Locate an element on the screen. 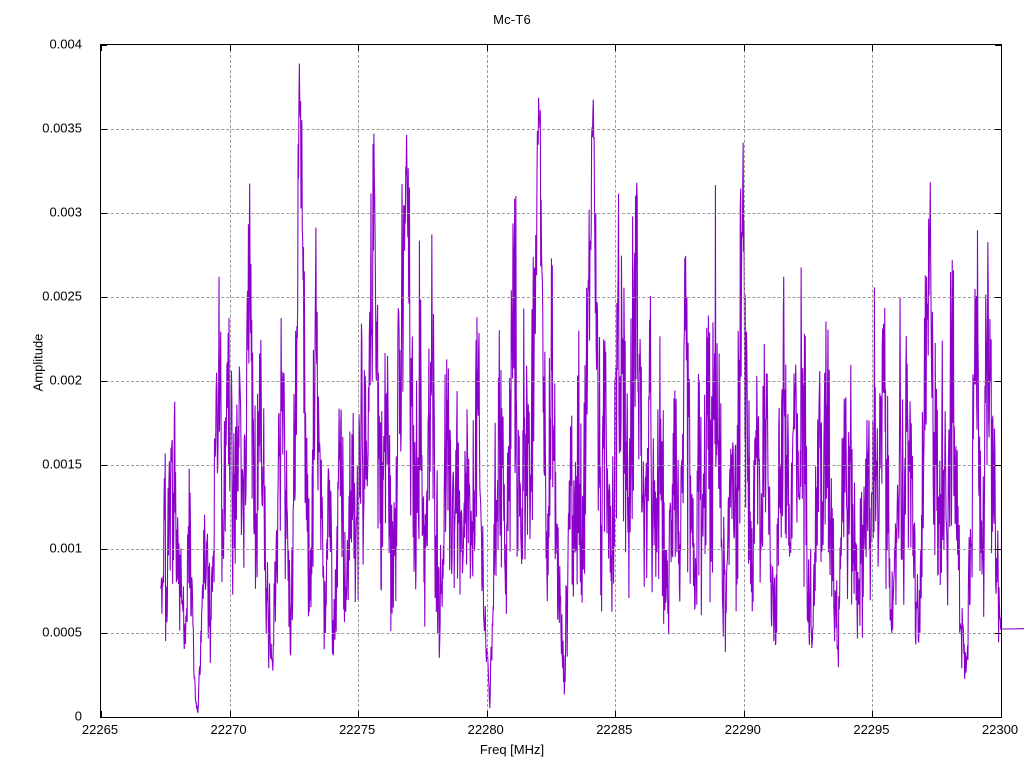 The width and height of the screenshot is (1024, 768). x-axis-tick-label: 22275 is located at coordinates (357, 729).